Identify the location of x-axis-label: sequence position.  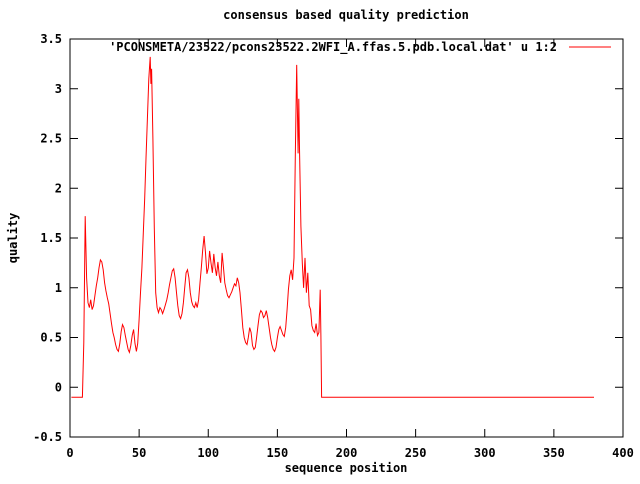
(346, 468).